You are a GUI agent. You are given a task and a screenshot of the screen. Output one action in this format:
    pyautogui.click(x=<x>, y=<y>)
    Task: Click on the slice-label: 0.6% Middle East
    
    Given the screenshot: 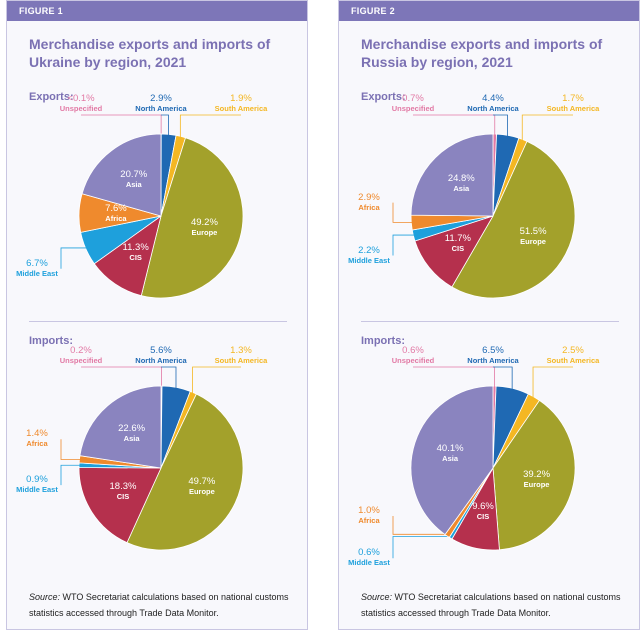 What is the action you would take?
    pyautogui.click(x=369, y=558)
    